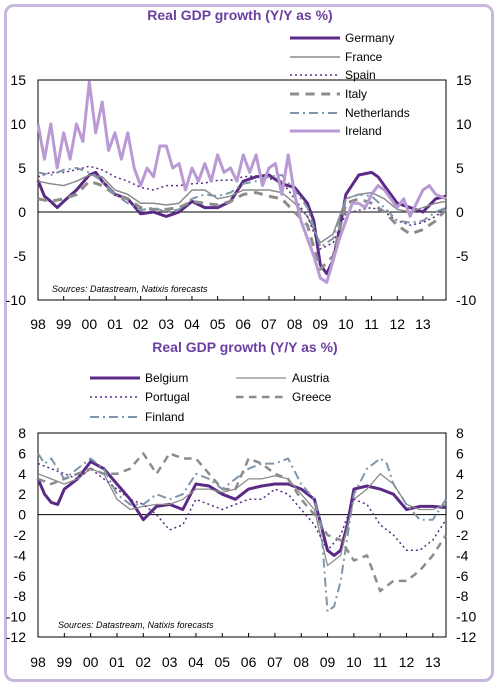  I want to click on chart-top-x-tick: 99, so click(64, 324).